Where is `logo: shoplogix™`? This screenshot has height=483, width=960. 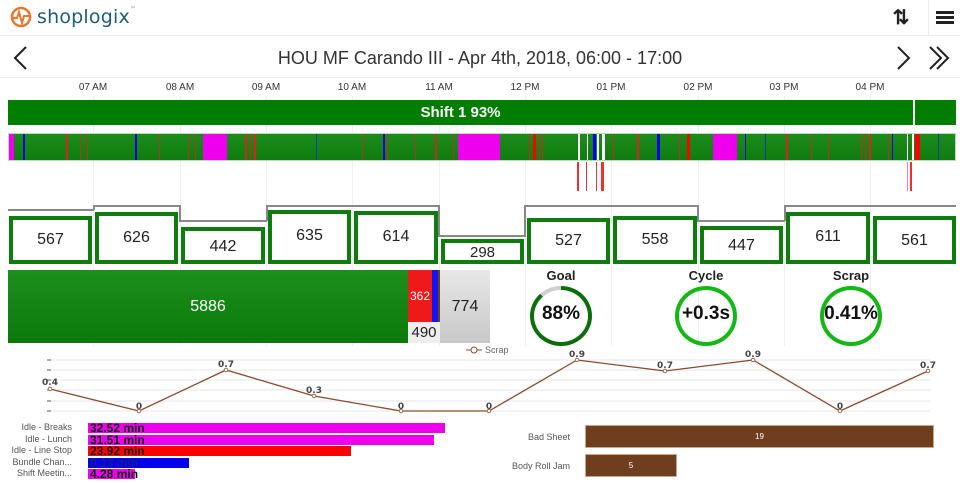
logo: shoplogix™ is located at coordinates (73, 17).